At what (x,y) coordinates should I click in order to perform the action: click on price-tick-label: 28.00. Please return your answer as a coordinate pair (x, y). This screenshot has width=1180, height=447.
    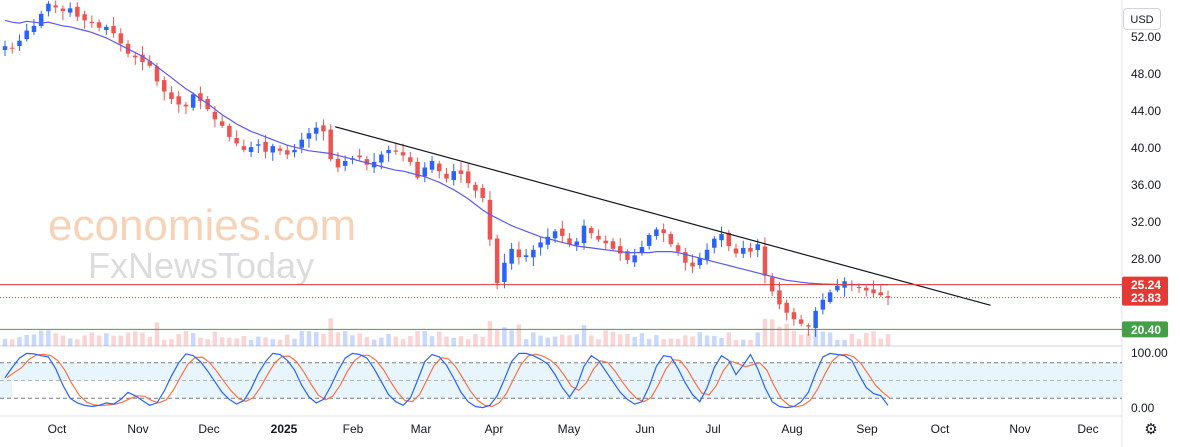
    Looking at the image, I should click on (1146, 259).